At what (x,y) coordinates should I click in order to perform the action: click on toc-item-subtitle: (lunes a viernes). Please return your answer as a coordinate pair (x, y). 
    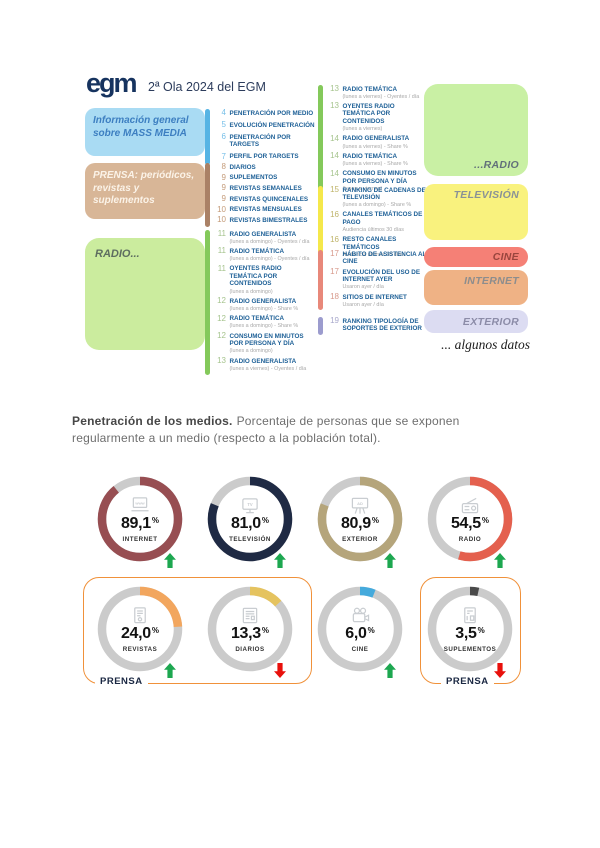
    Looking at the image, I should click on (362, 129).